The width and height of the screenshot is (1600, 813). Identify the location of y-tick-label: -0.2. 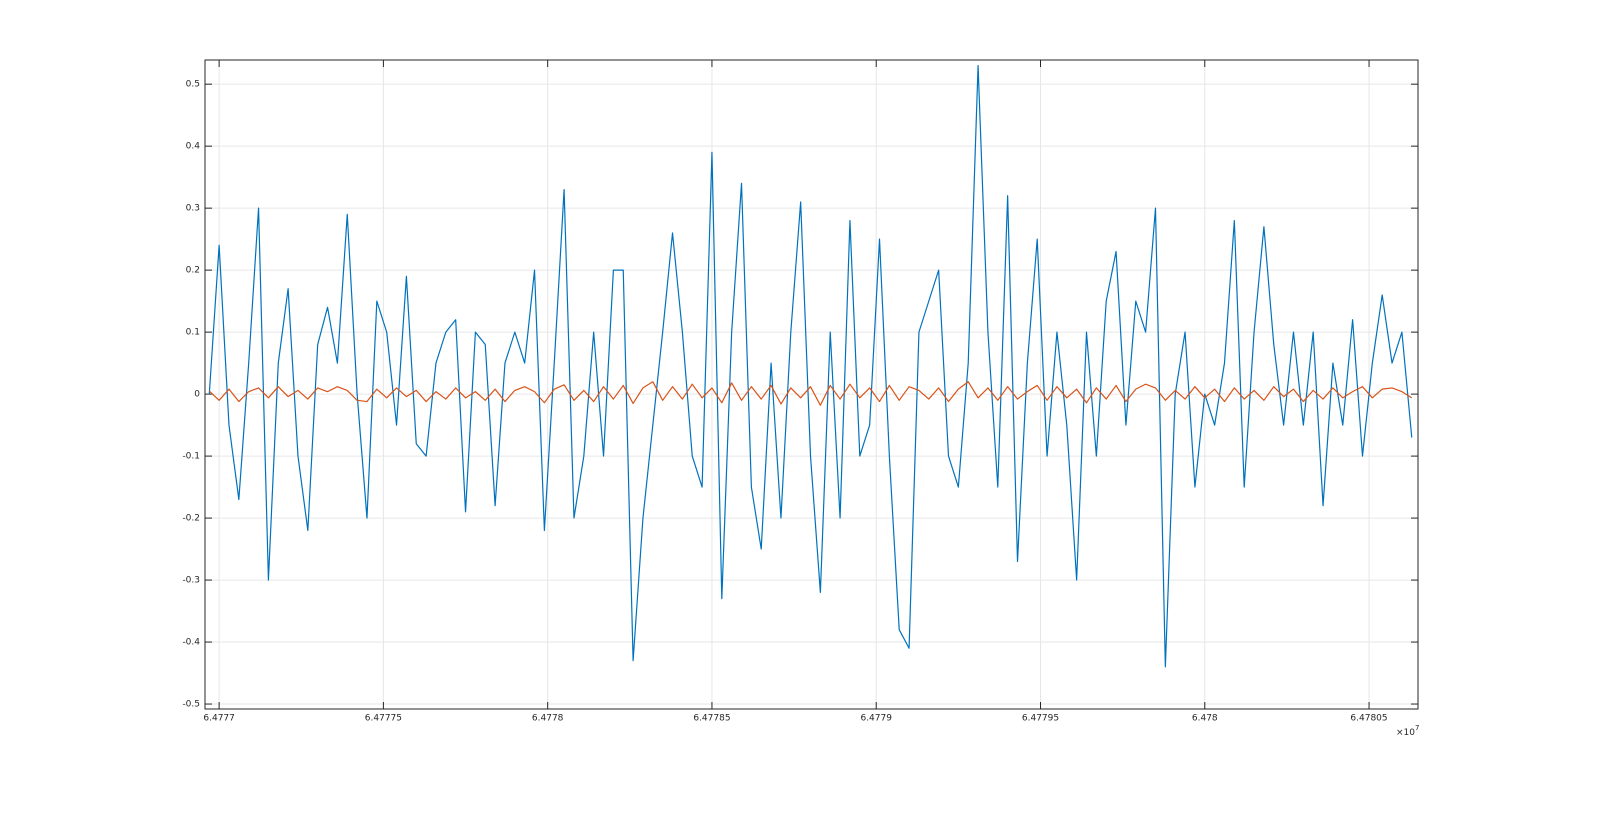
(191, 519).